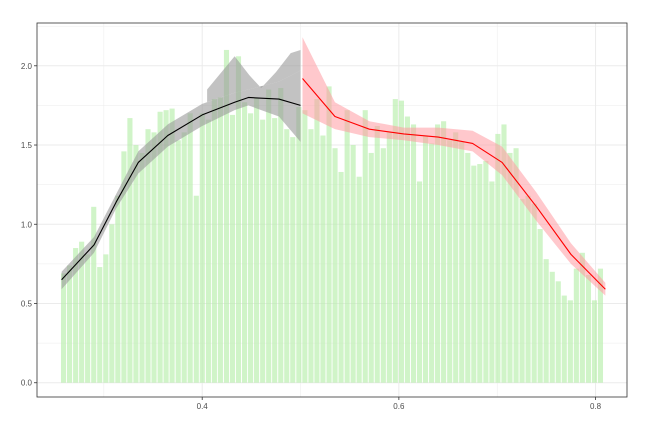  I want to click on y-tick-label: 0.5, so click(27, 304).